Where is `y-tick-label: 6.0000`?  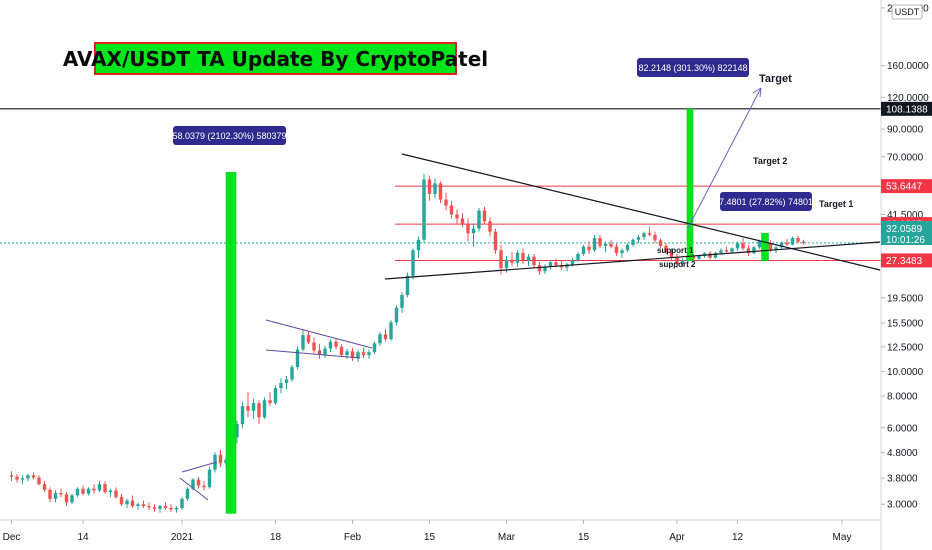
y-tick-label: 6.0000 is located at coordinates (902, 428).